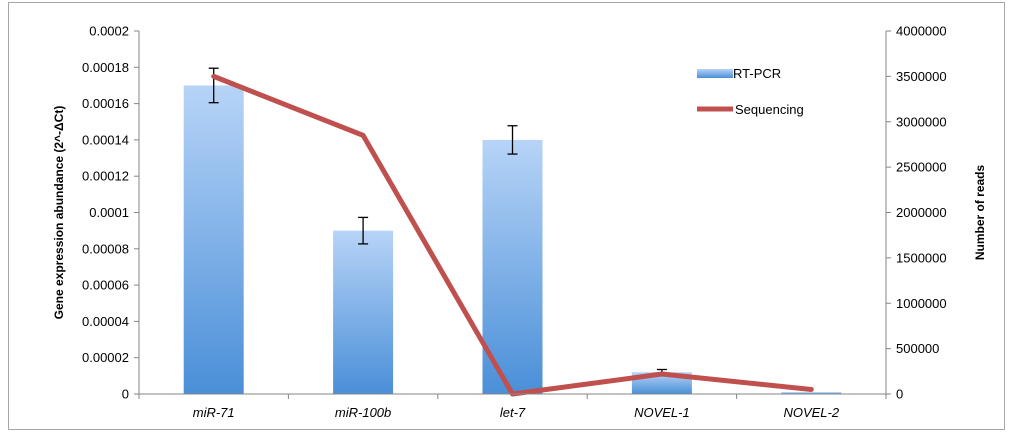  I want to click on y-tick-label: 0.00008, so click(105, 248).